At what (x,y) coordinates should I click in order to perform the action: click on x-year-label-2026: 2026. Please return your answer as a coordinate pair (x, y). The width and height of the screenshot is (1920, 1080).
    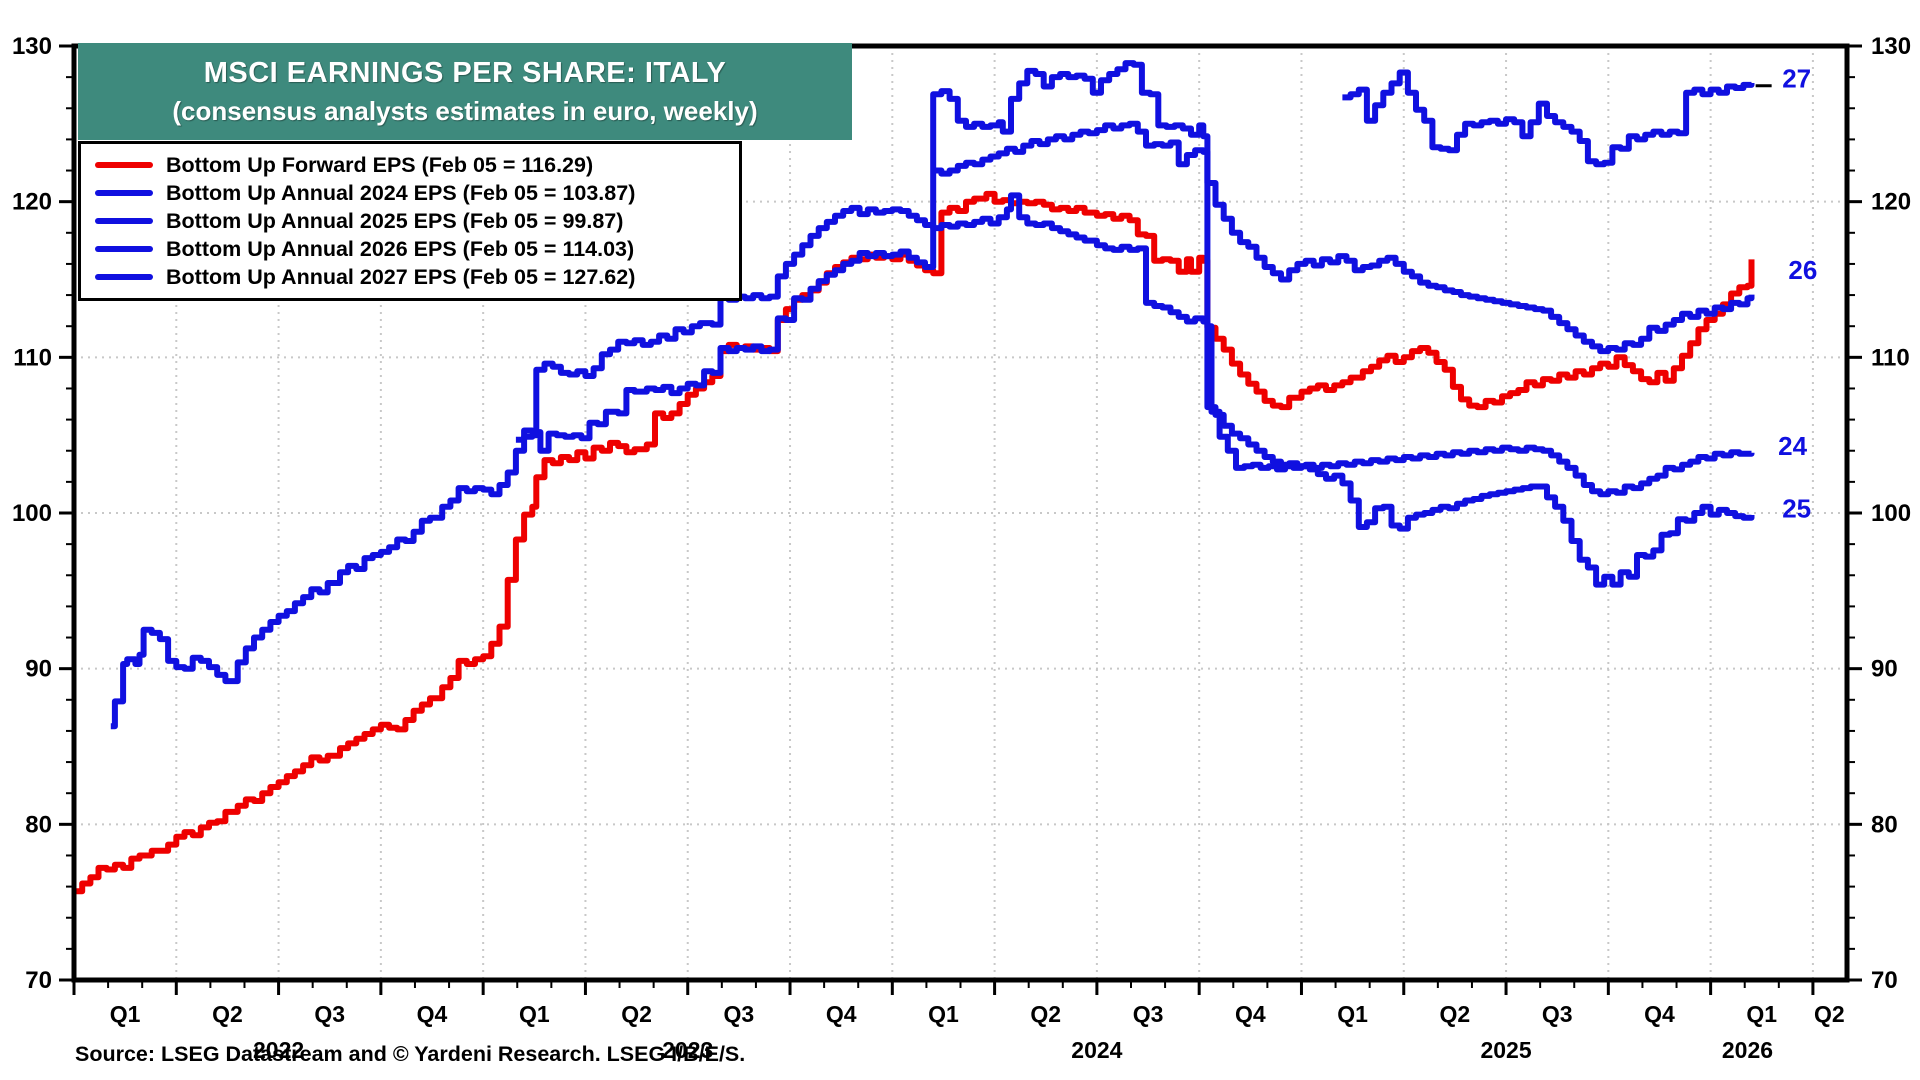
    Looking at the image, I should click on (1747, 1050).